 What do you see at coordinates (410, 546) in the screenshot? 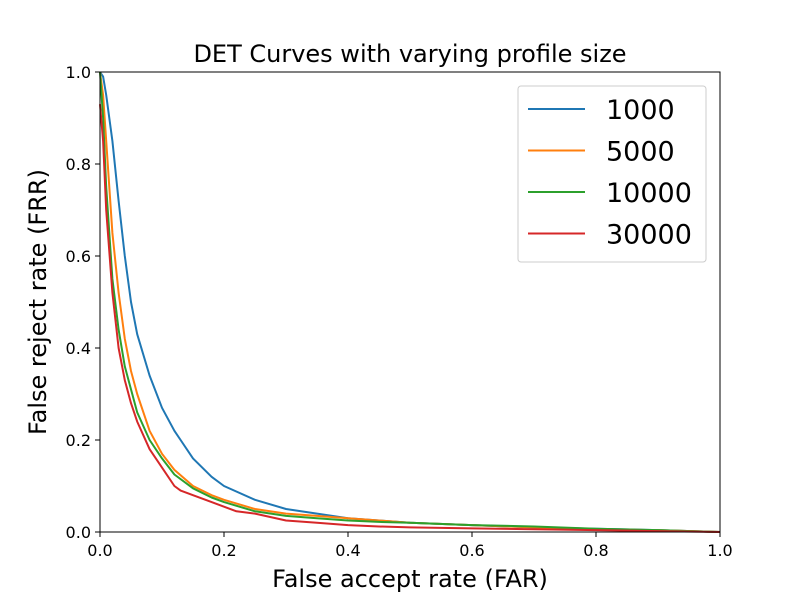
I see `x-axis: 0.0 0.2 0.4 0.6 0.8 1.0` at bounding box center [410, 546].